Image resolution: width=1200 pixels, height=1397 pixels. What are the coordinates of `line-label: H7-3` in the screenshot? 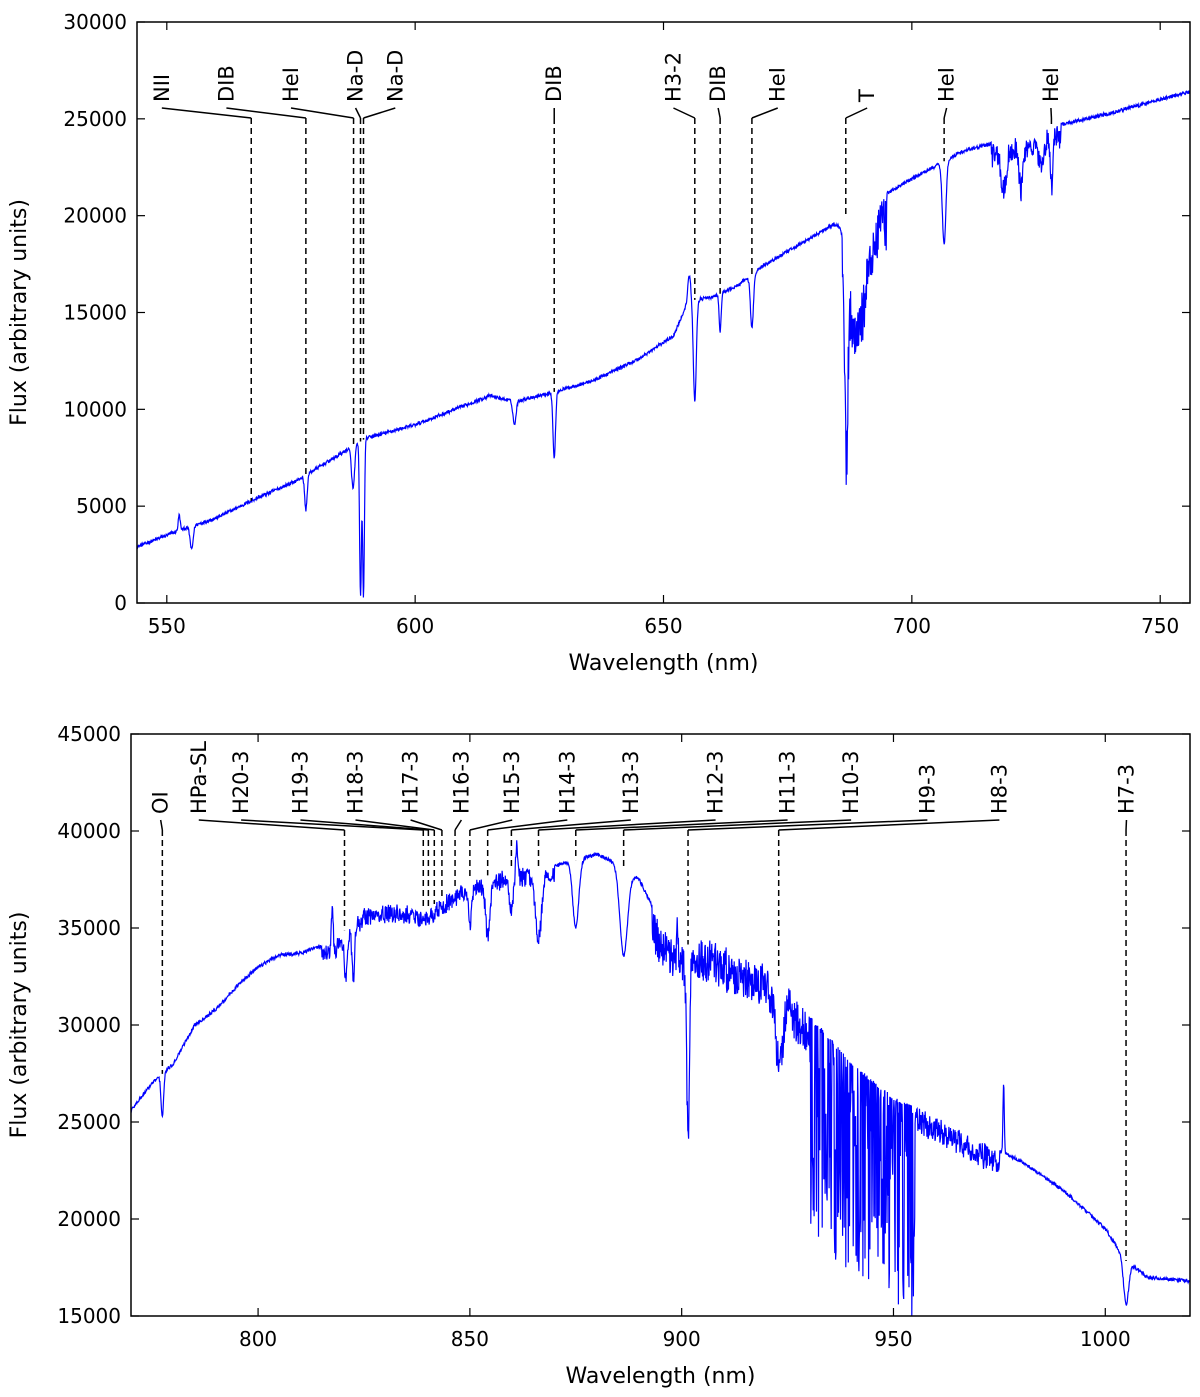 It's located at (1126, 789).